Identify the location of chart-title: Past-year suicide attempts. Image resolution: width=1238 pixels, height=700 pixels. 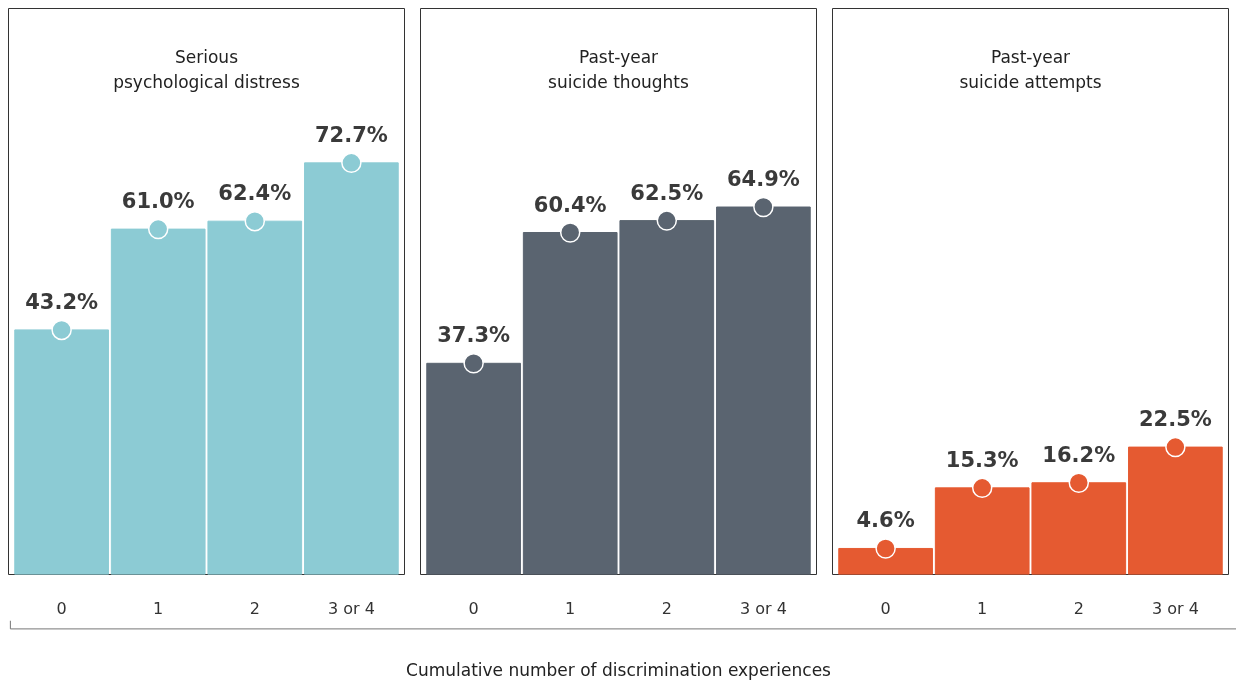
(1030, 69).